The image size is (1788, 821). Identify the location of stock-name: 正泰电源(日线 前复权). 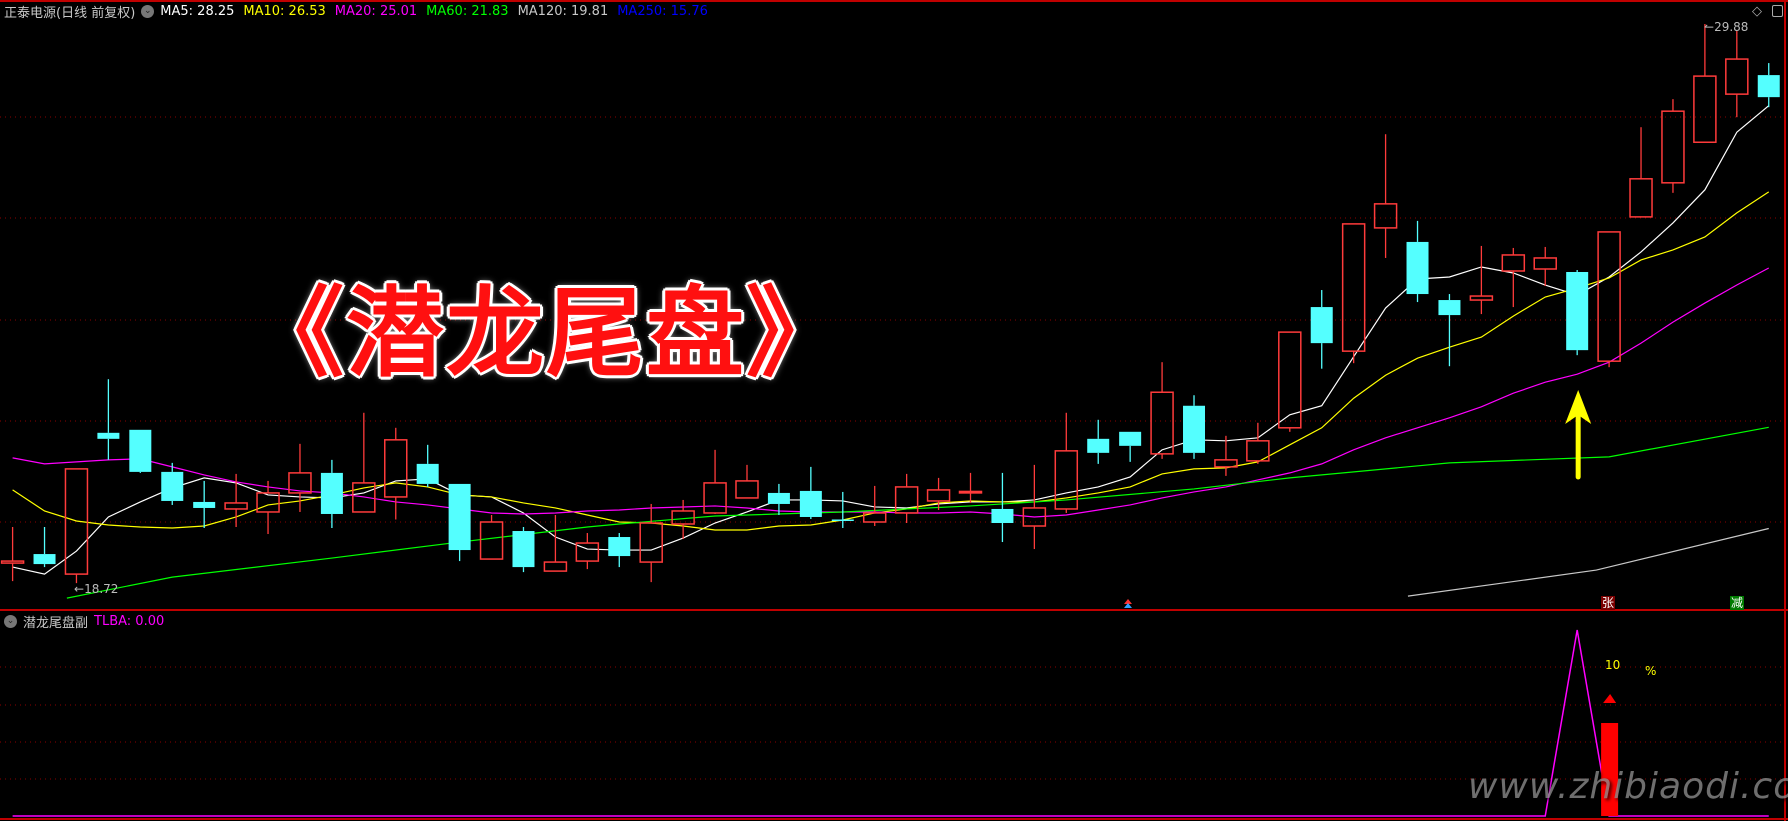
(70, 13).